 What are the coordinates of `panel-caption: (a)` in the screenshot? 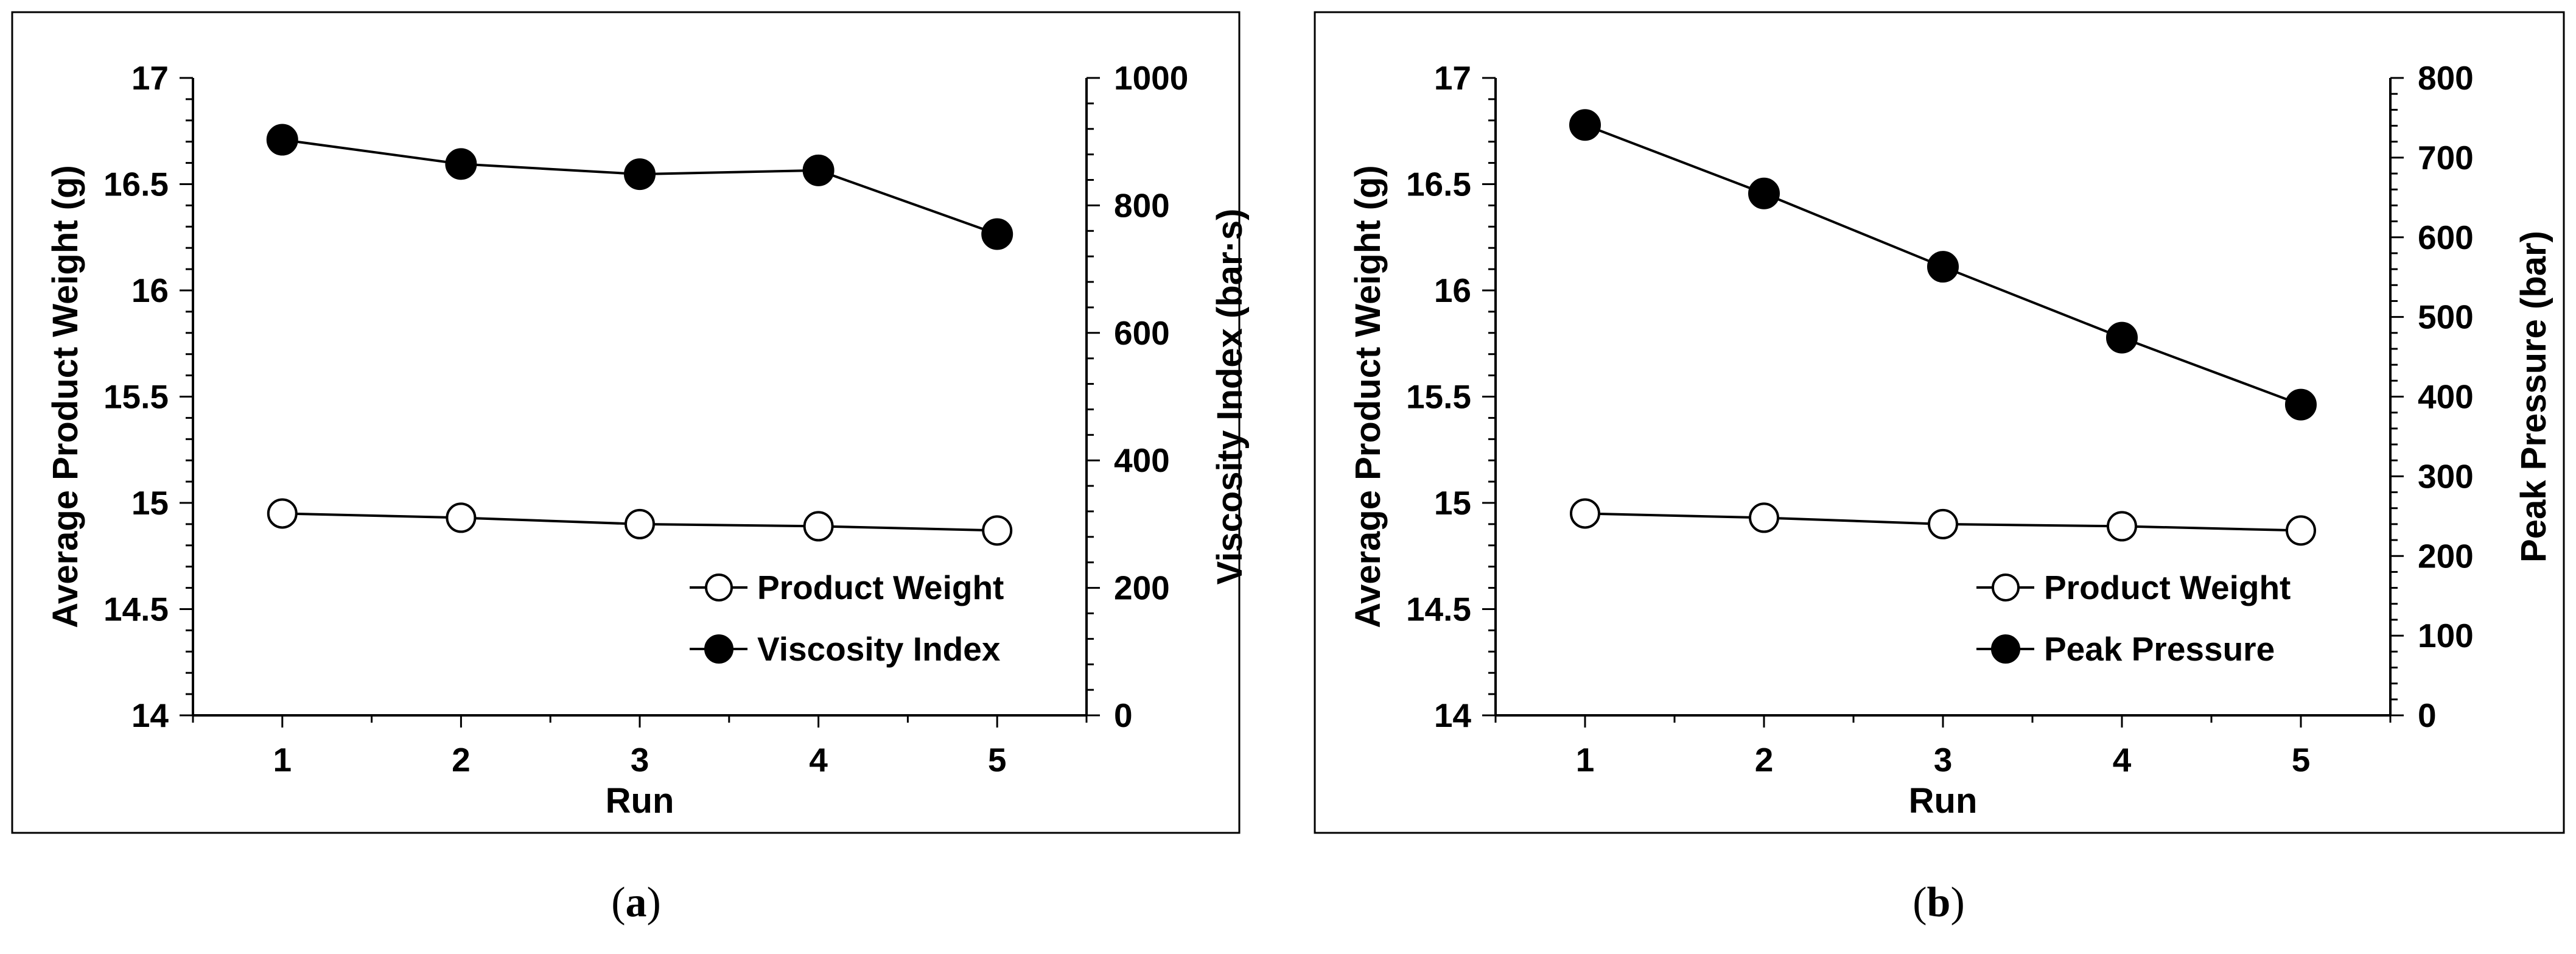 It's located at (636, 902).